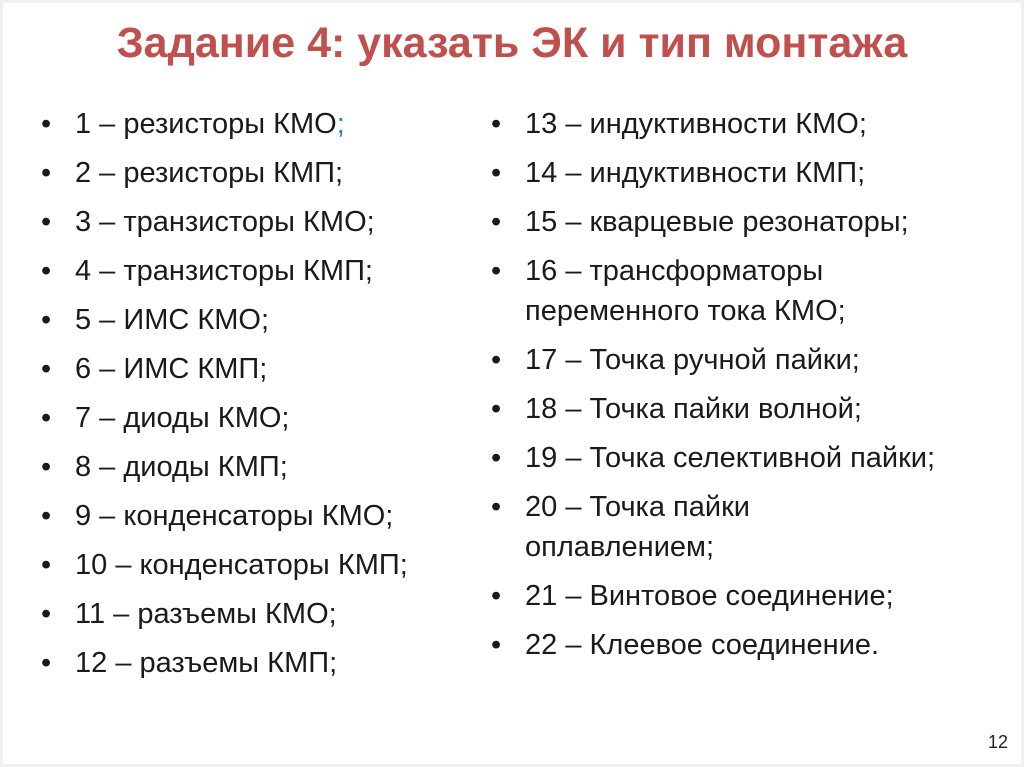 This screenshot has width=1024, height=767. Describe the element at coordinates (171, 369) in the screenshot. I see `list-item-text: 6 – ИМС КМП;` at that location.